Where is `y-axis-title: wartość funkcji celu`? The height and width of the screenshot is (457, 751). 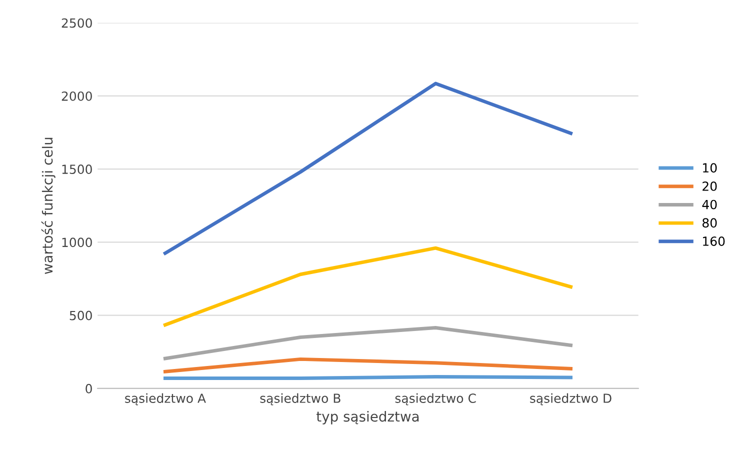 y-axis-title: wartość funkcji celu is located at coordinates (48, 206).